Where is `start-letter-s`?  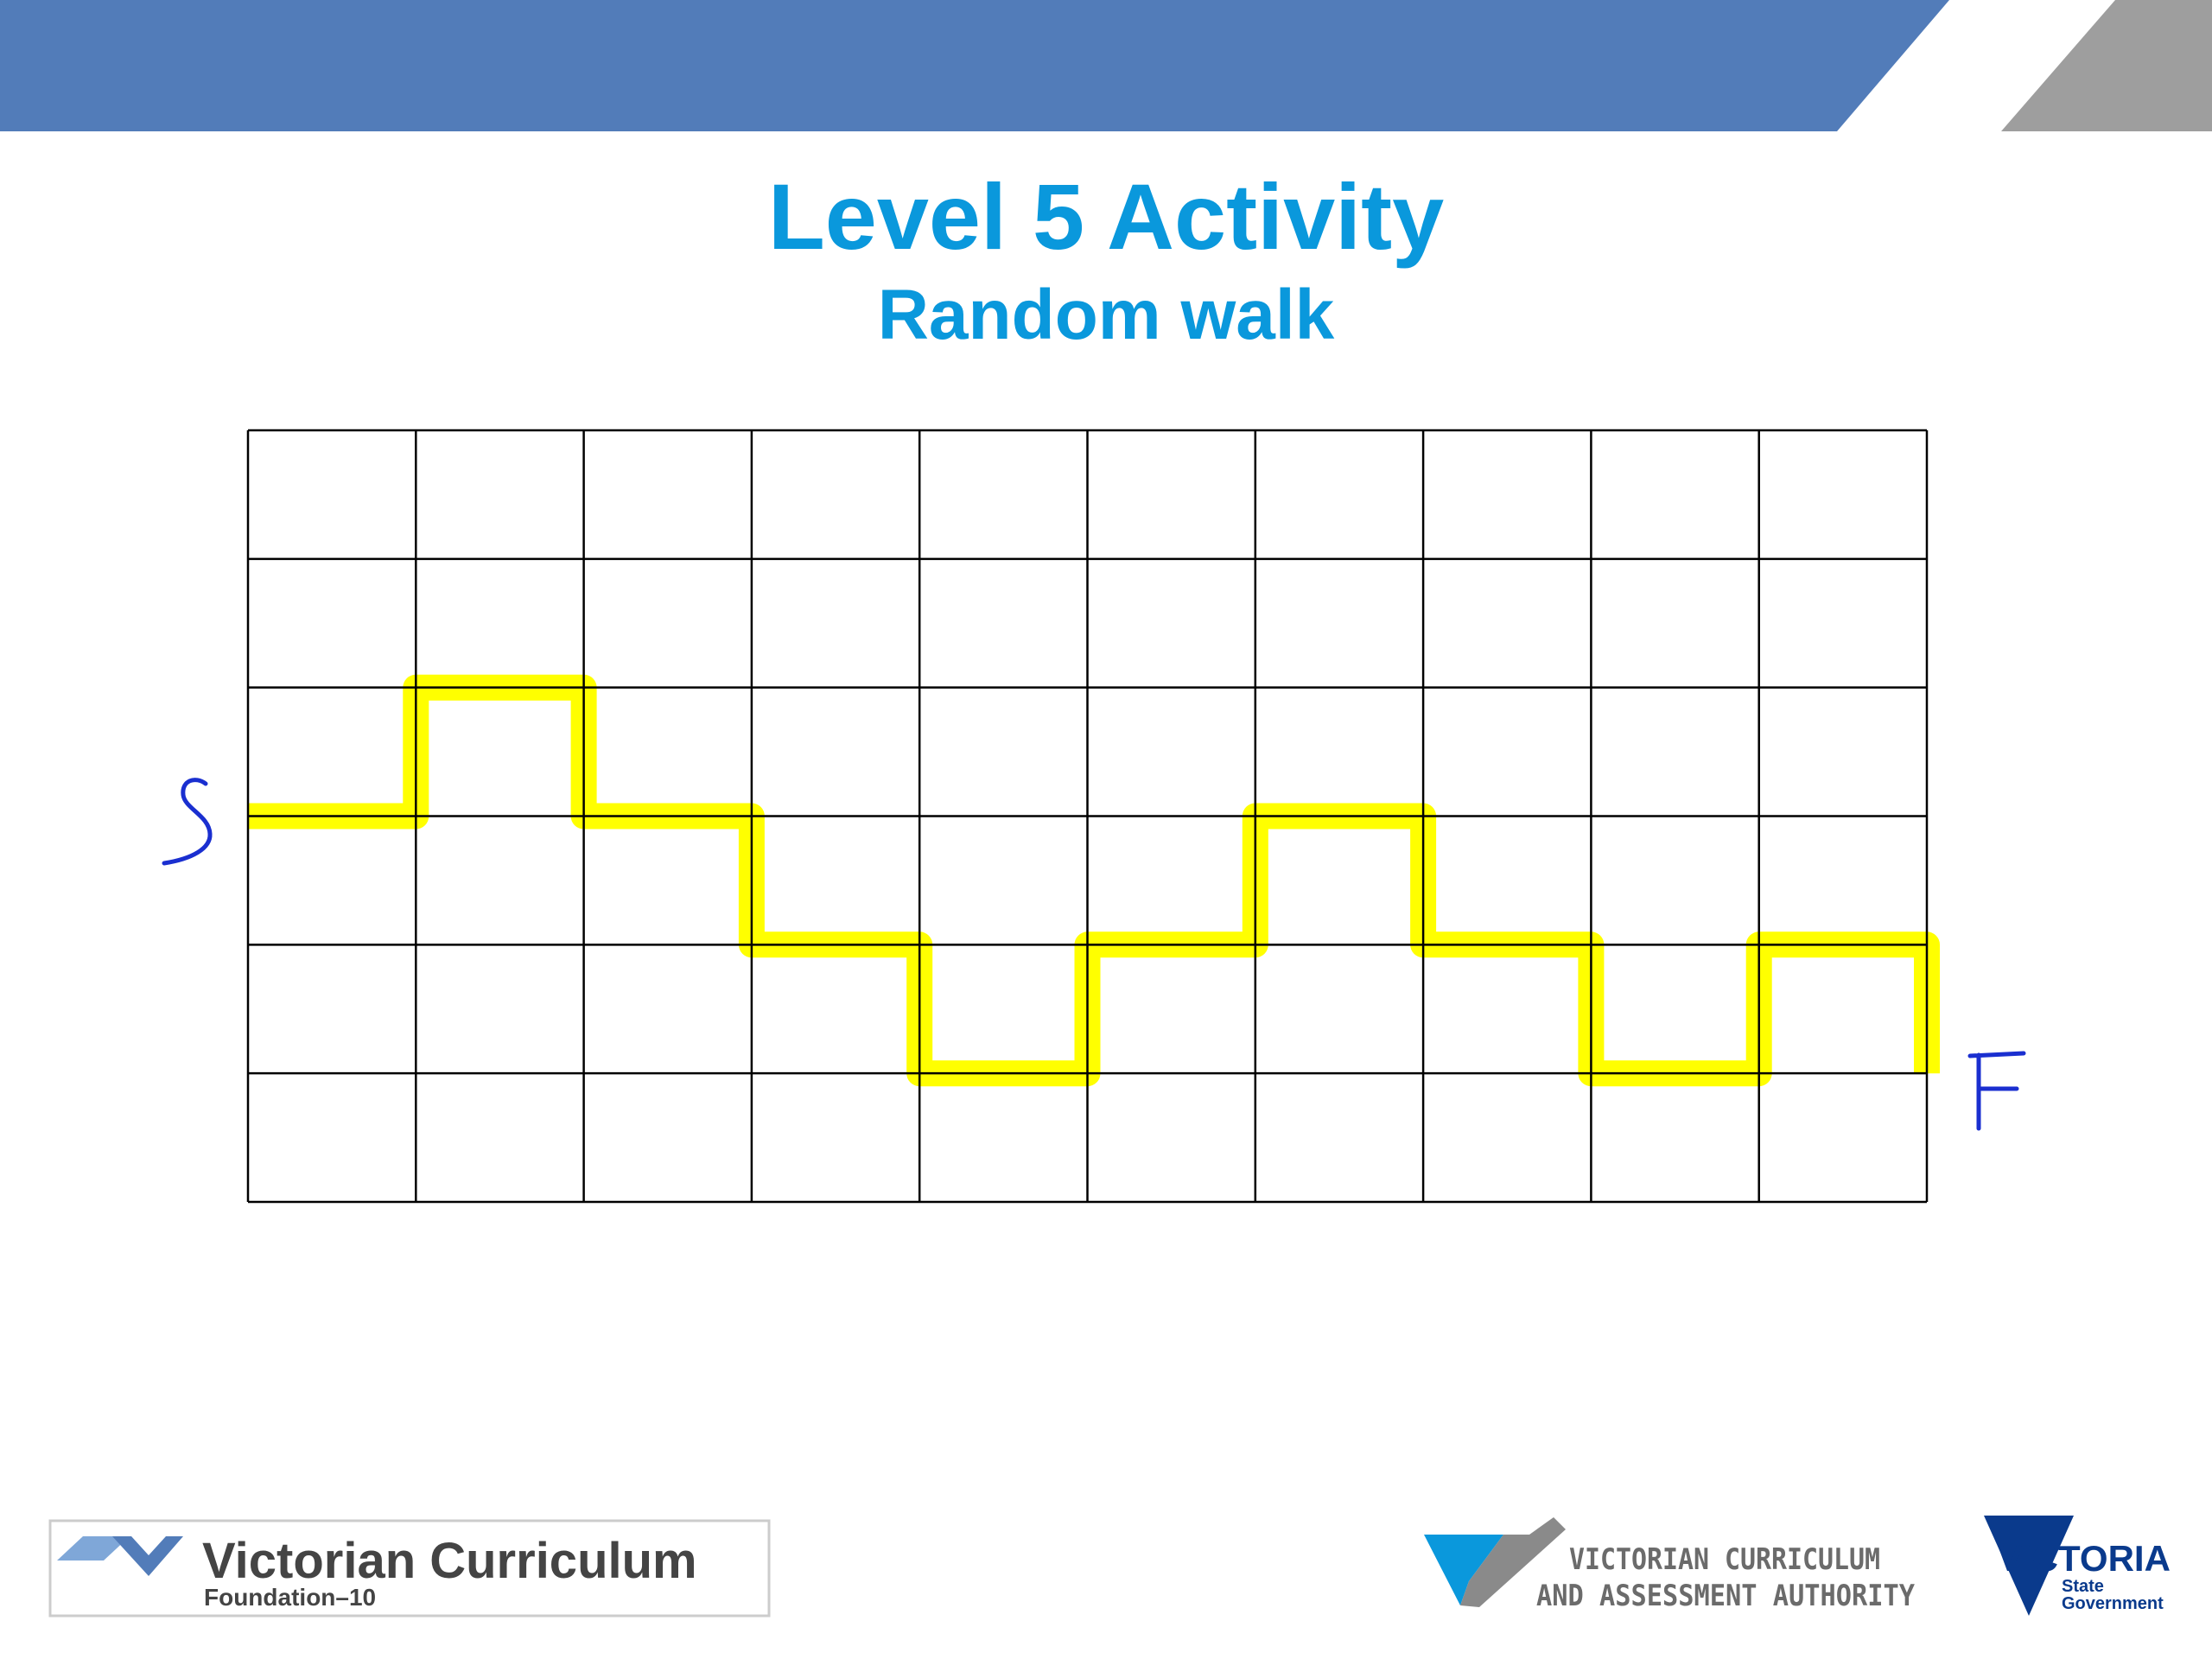
start-letter-s is located at coordinates (187, 822).